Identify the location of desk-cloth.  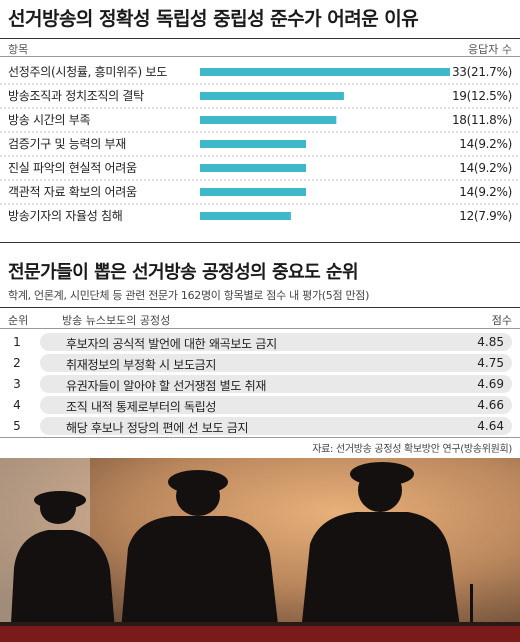
(260, 634).